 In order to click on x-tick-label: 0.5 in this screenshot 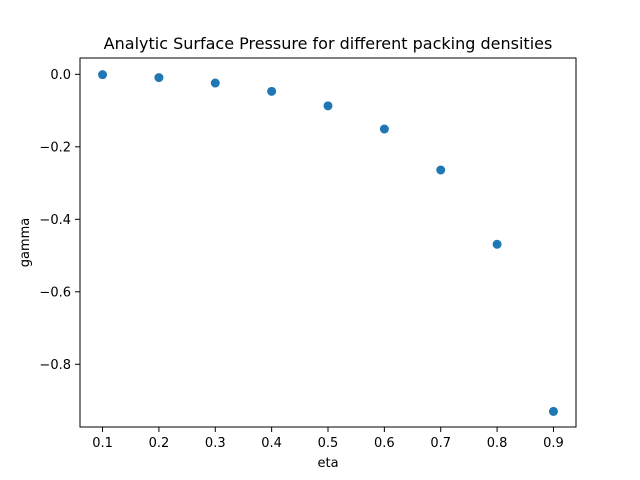, I will do `click(328, 443)`.